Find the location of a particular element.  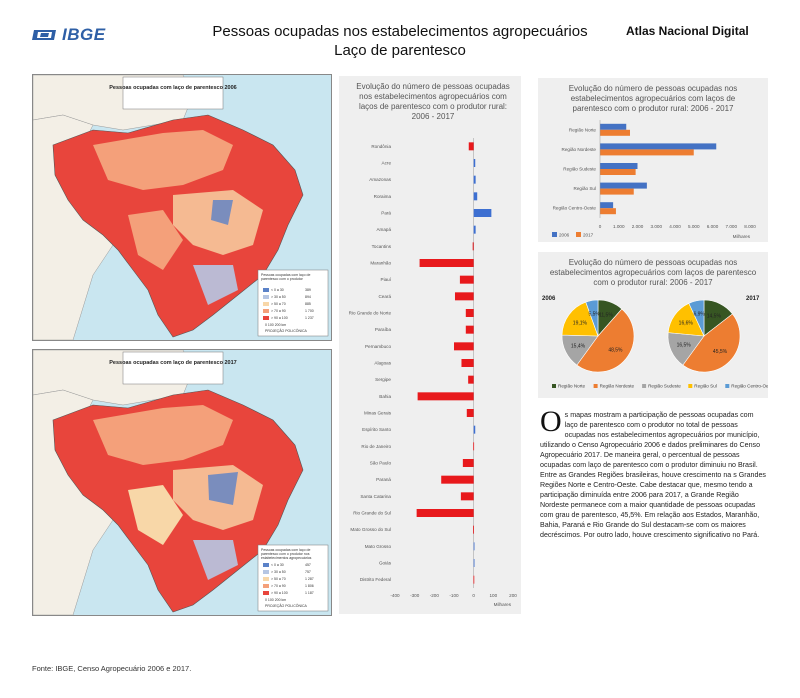

region-x-tick: 8.000 is located at coordinates (750, 226).